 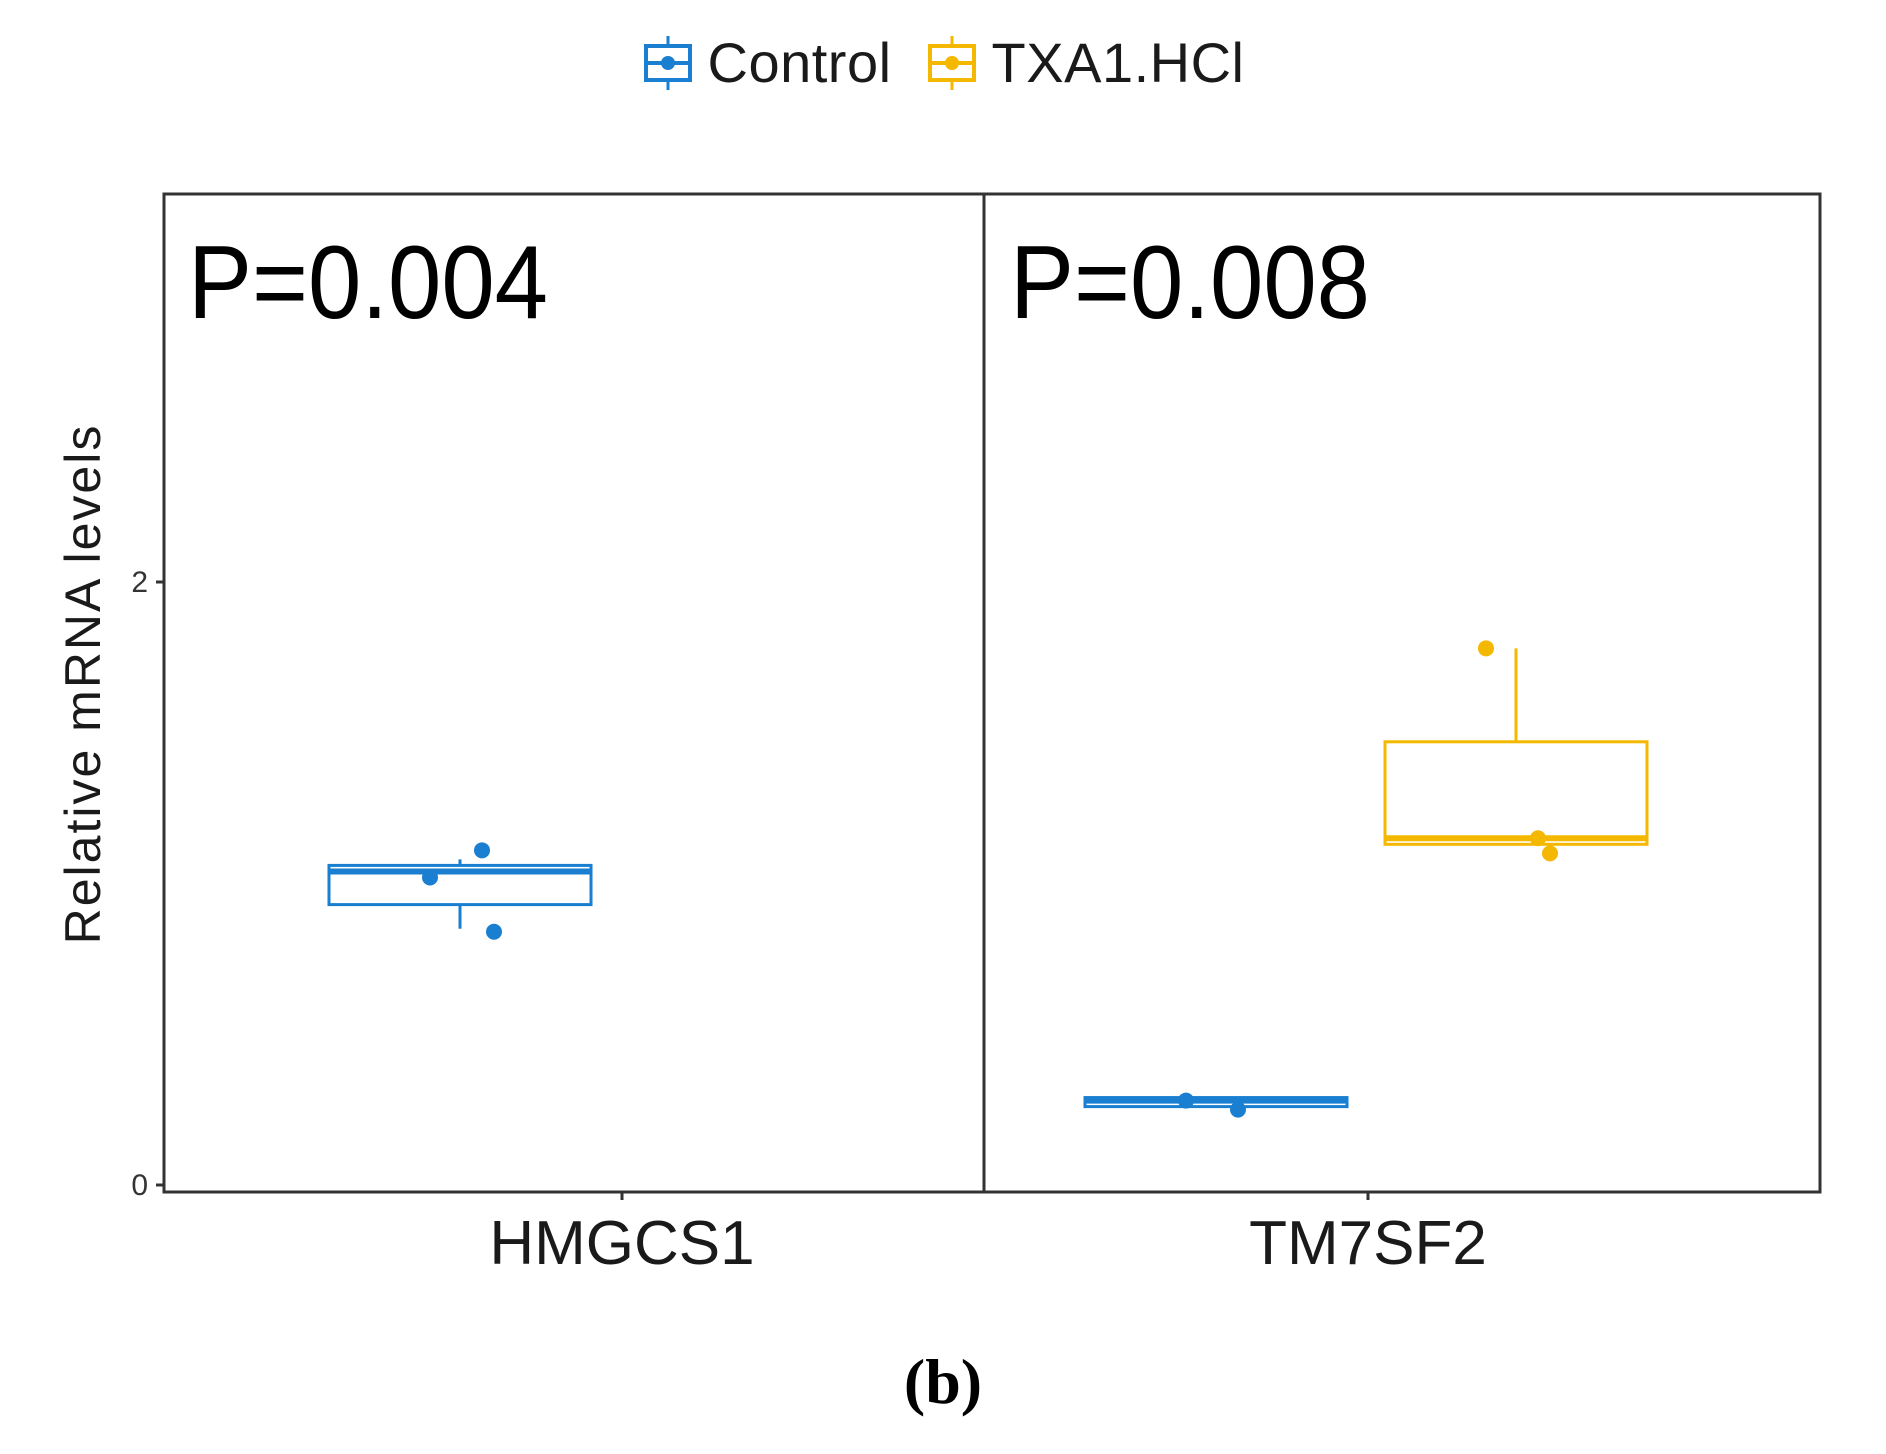 What do you see at coordinates (1516, 793) in the screenshot?
I see `box-iqr` at bounding box center [1516, 793].